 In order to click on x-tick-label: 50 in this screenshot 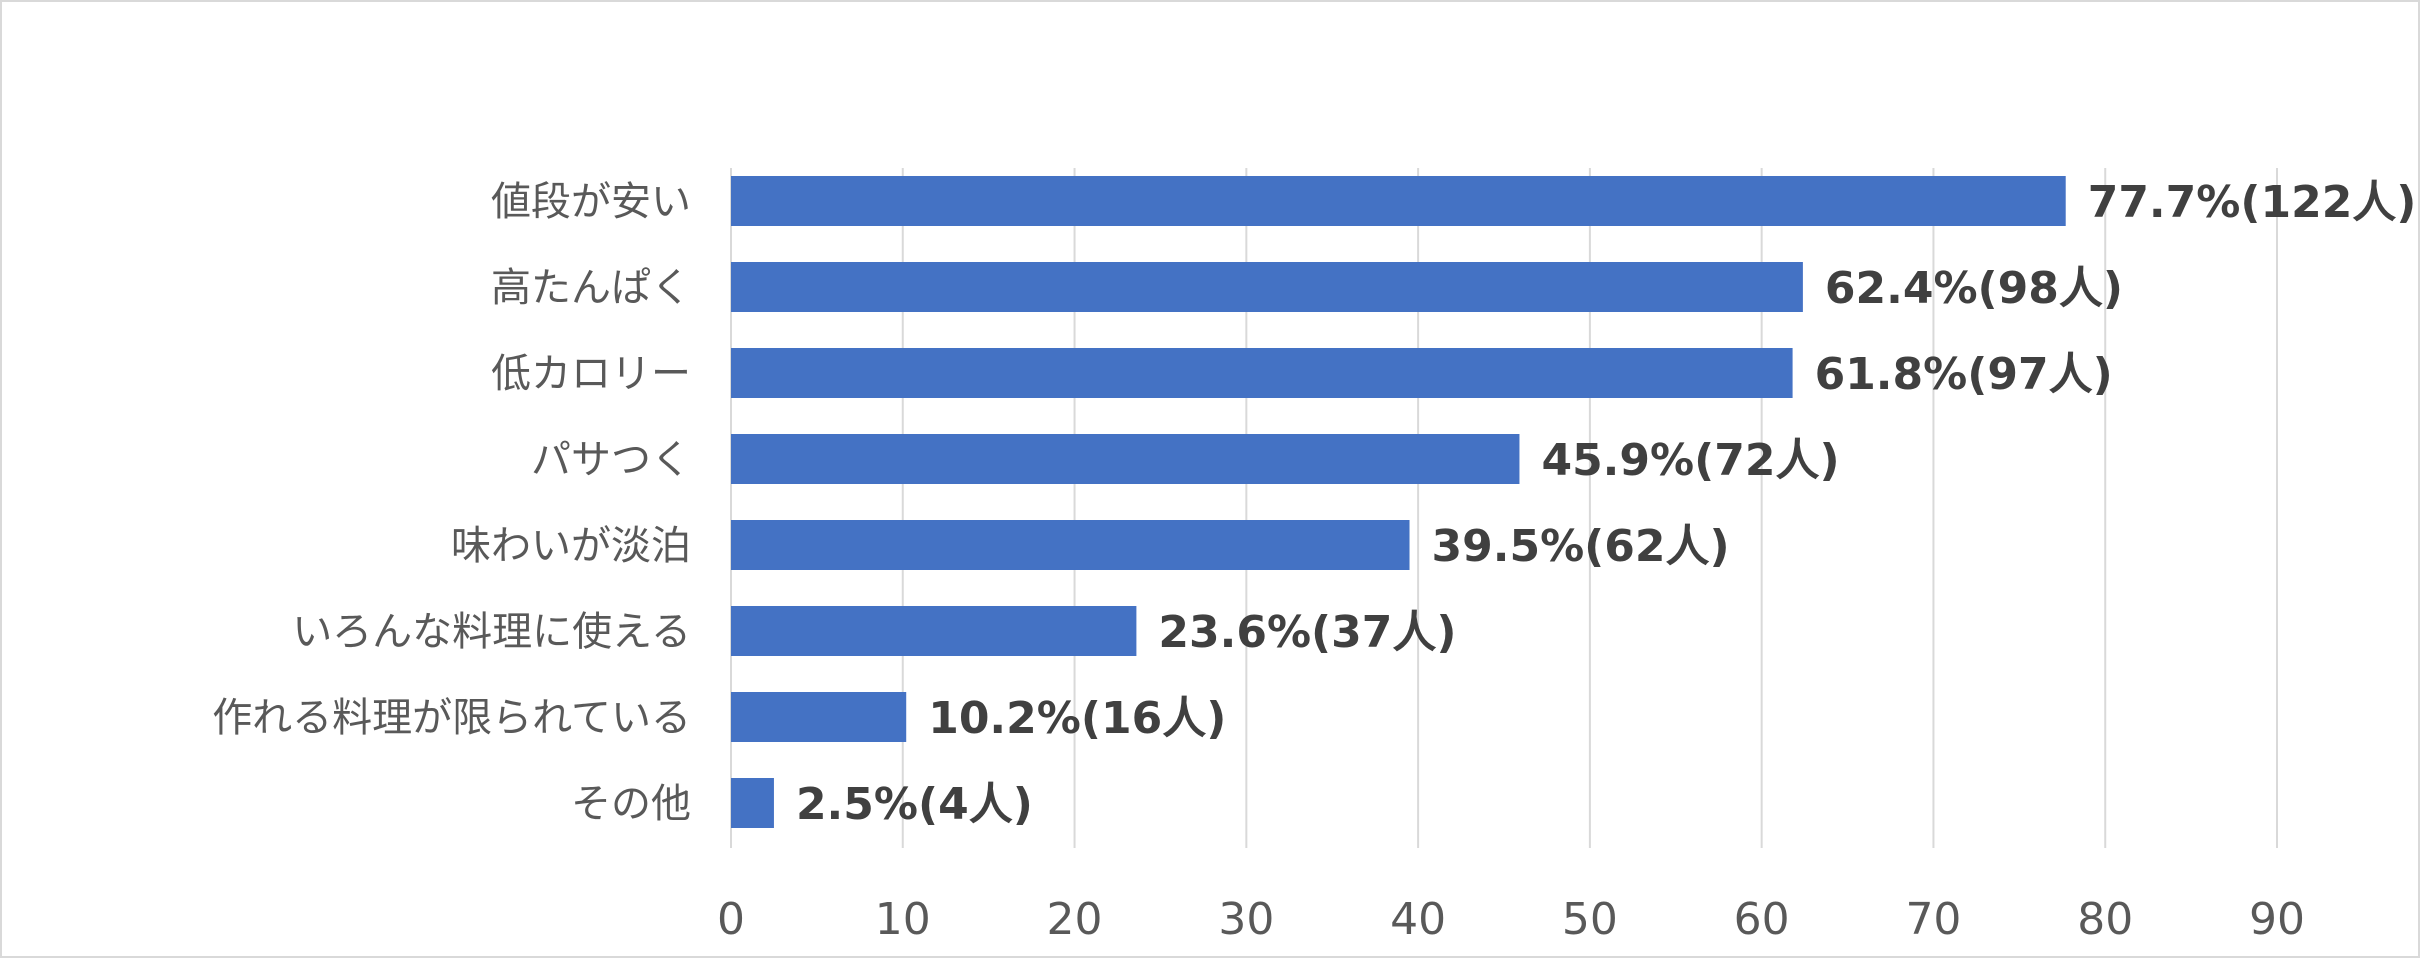, I will do `click(1590, 919)`.